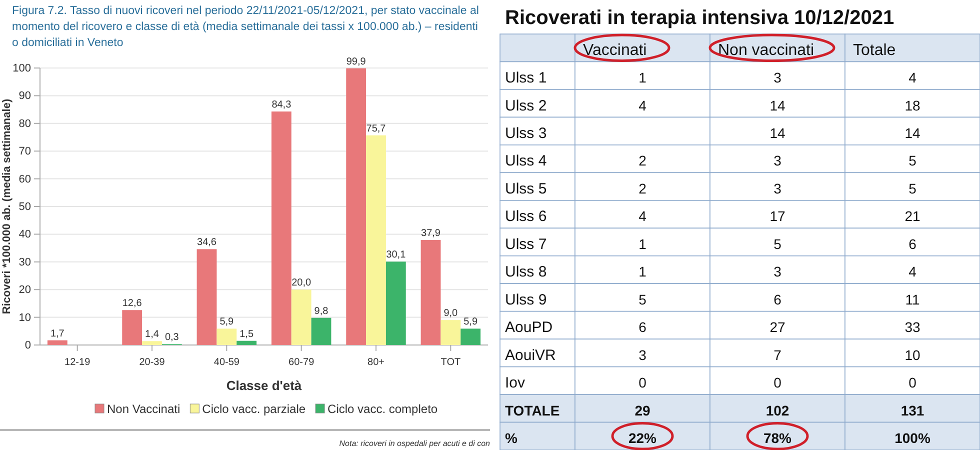 The width and height of the screenshot is (980, 450). I want to click on text: 1,4, so click(152, 334).